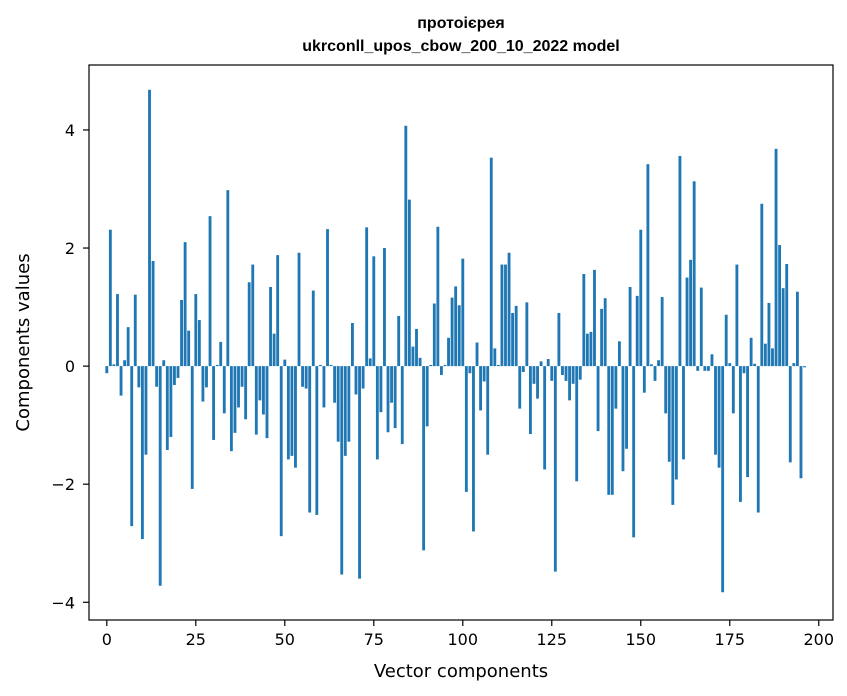 The height and width of the screenshot is (696, 847). I want to click on x-tick-label: 50, so click(285, 639).